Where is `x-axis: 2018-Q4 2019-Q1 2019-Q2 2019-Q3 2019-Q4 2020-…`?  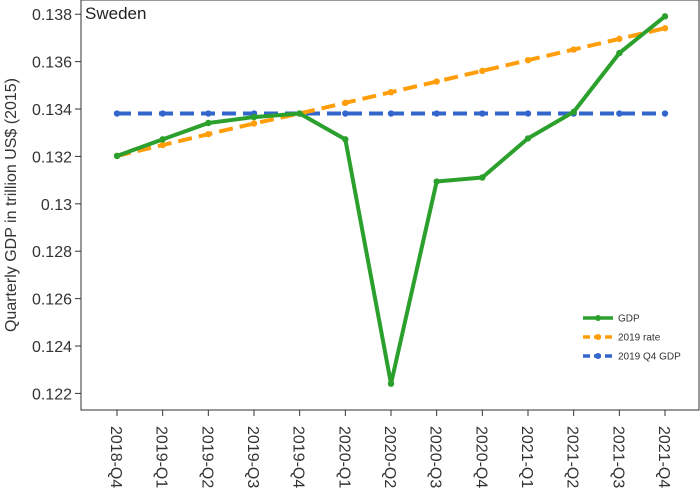 x-axis: 2018-Q4 2019-Q1 2019-Q2 2019-Q3 2019-Q4 2020-… is located at coordinates (389, 449).